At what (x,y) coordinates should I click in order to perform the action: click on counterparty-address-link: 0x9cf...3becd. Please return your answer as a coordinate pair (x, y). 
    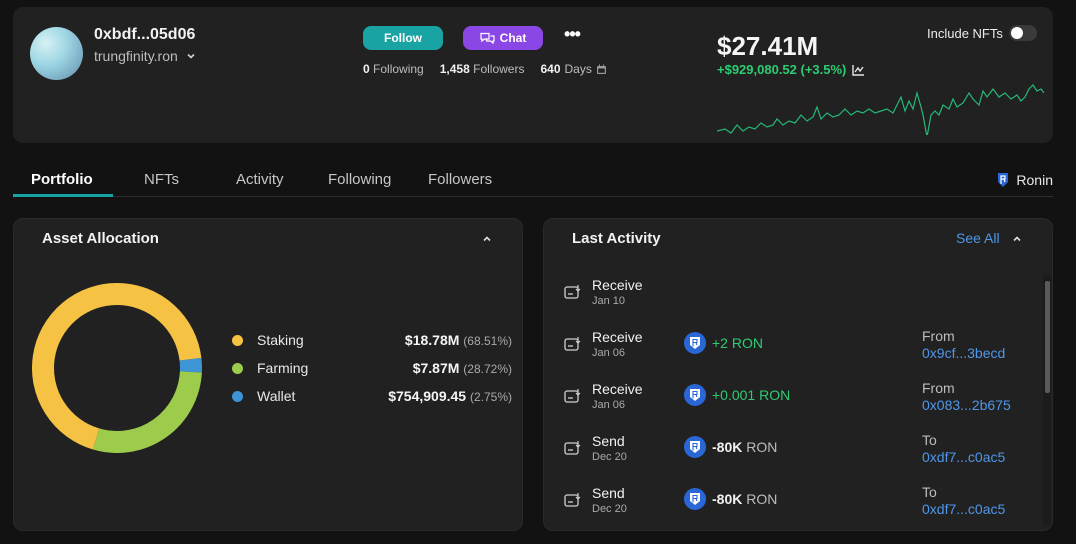
    Looking at the image, I should click on (964, 353).